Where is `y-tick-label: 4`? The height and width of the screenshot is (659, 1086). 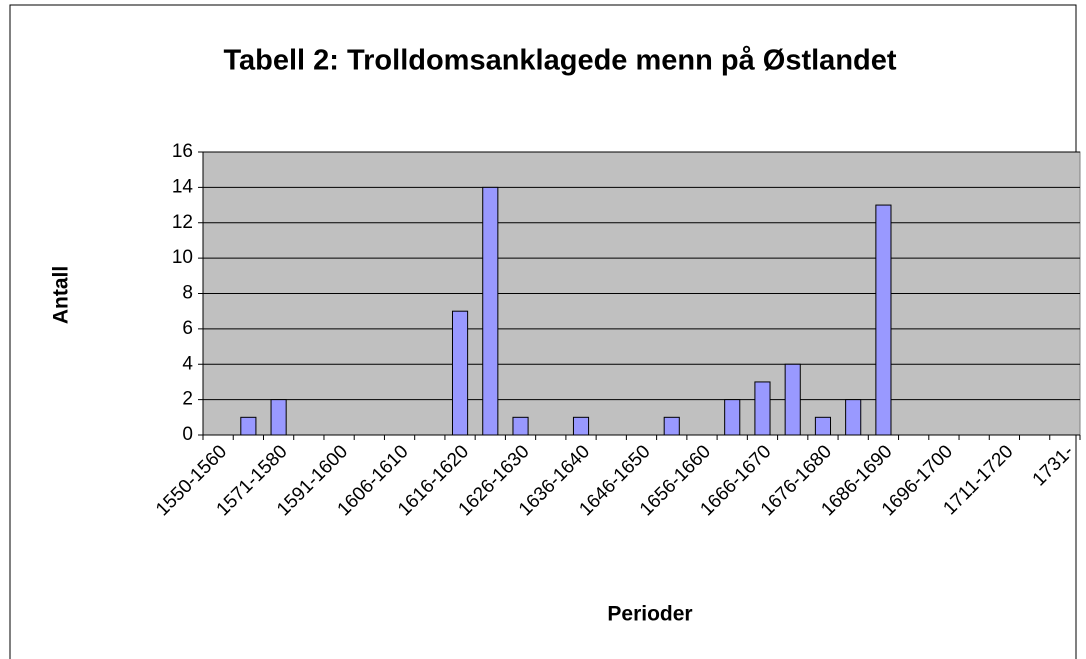 y-tick-label: 4 is located at coordinates (187, 363).